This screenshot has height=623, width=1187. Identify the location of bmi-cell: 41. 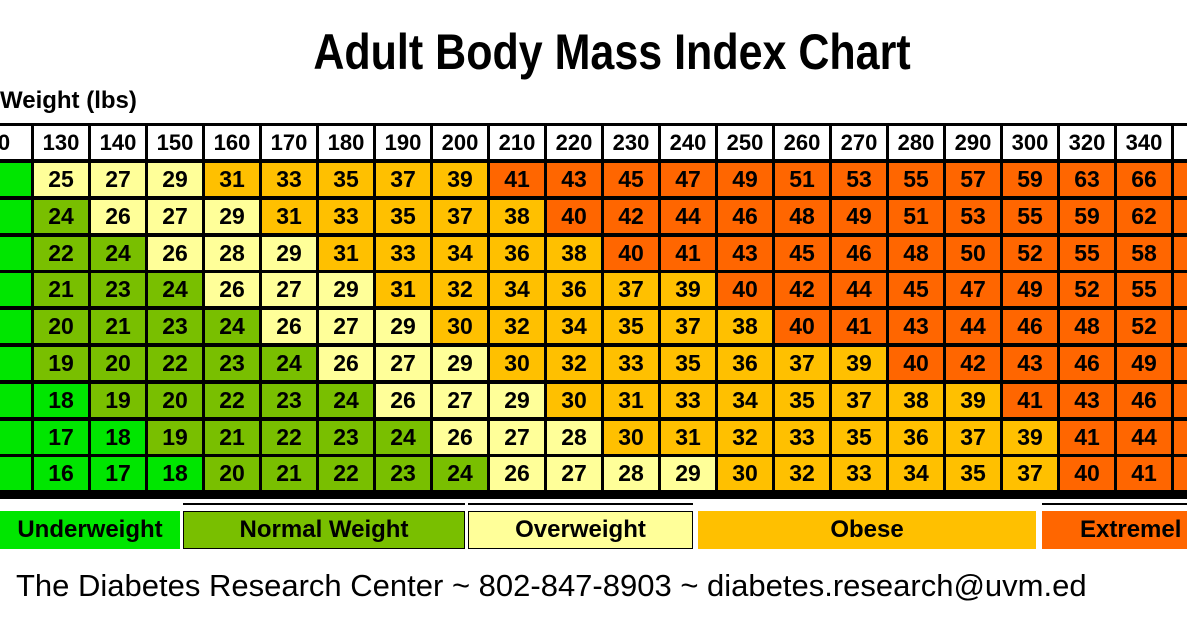
(1144, 474).